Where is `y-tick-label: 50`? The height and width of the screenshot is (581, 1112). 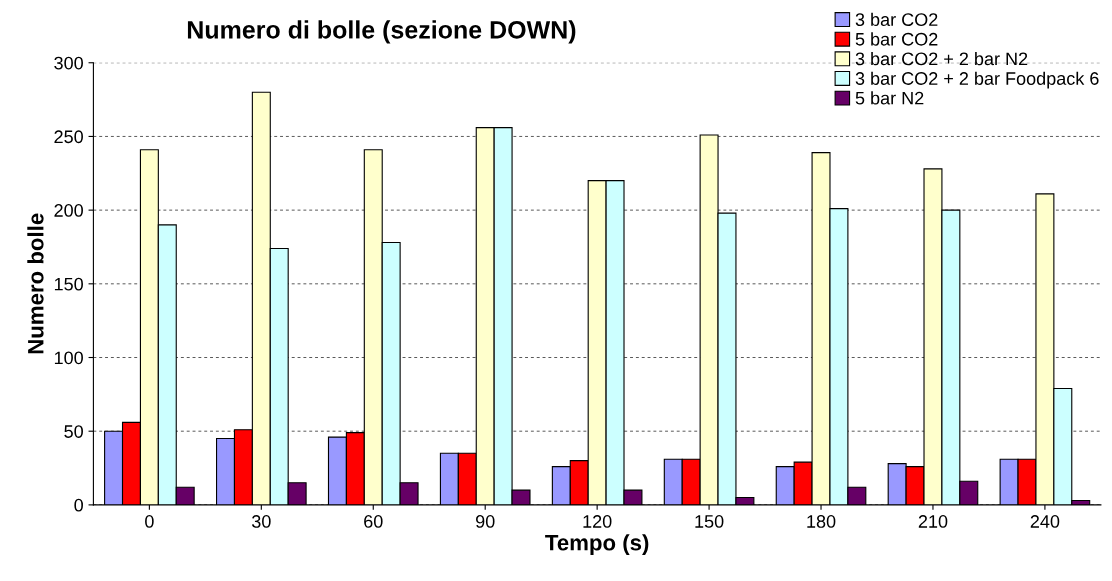 y-tick-label: 50 is located at coordinates (73, 431).